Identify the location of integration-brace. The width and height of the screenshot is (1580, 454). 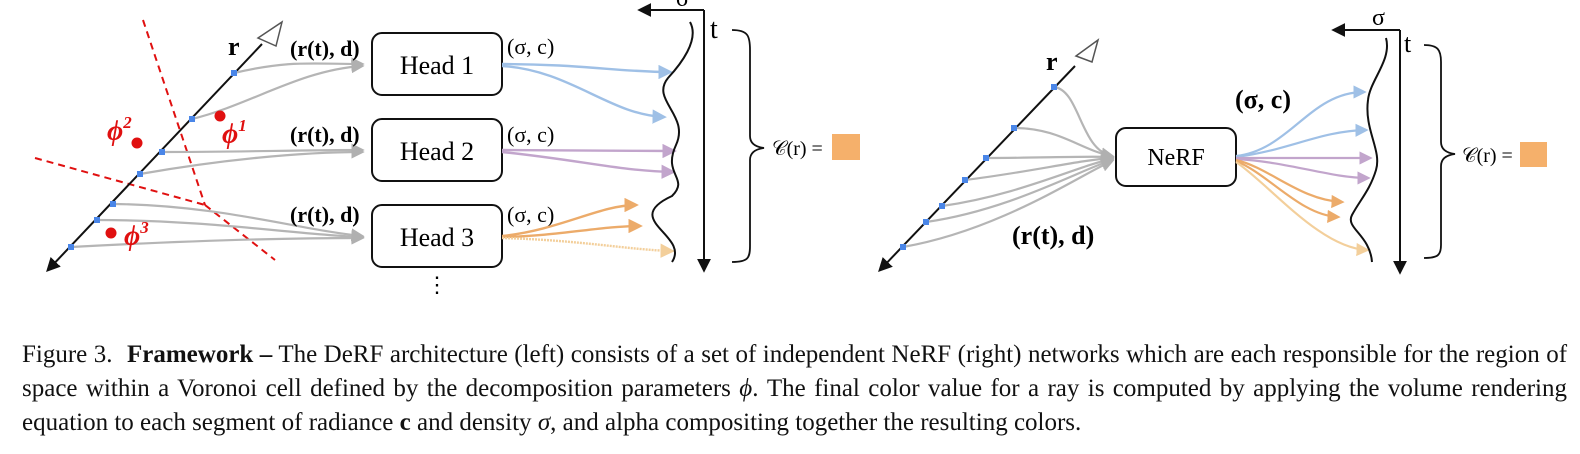
(748, 146).